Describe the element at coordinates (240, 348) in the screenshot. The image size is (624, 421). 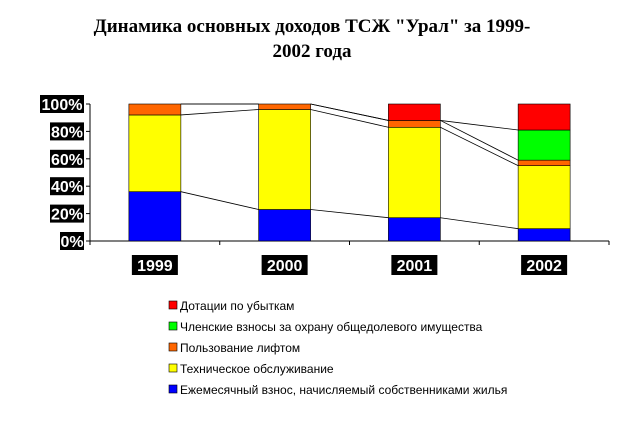
I see `legend-label: Пользование лифтом` at that location.